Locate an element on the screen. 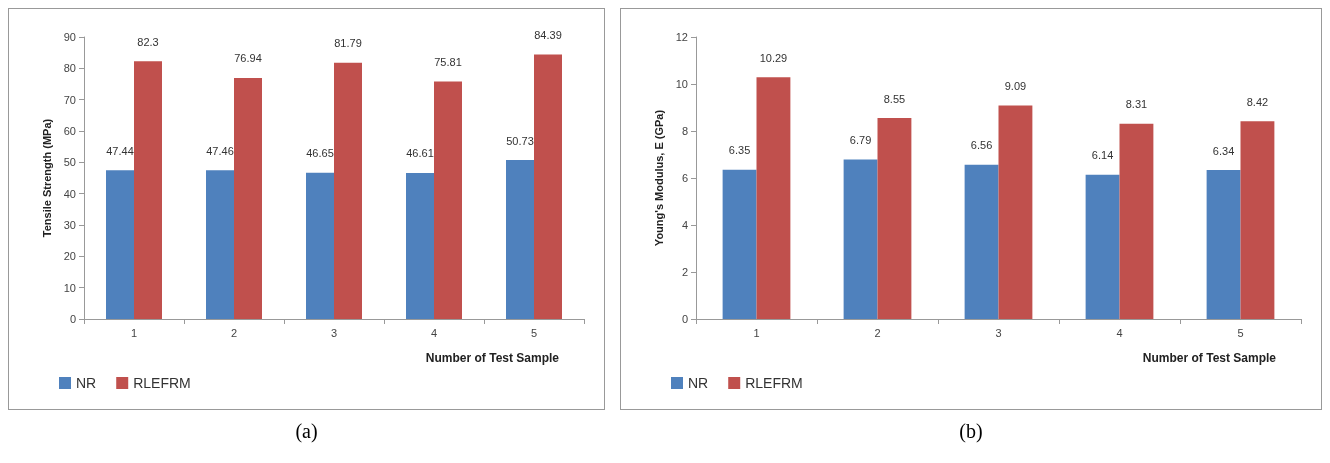  data-label: 84.39 is located at coordinates (548, 35).